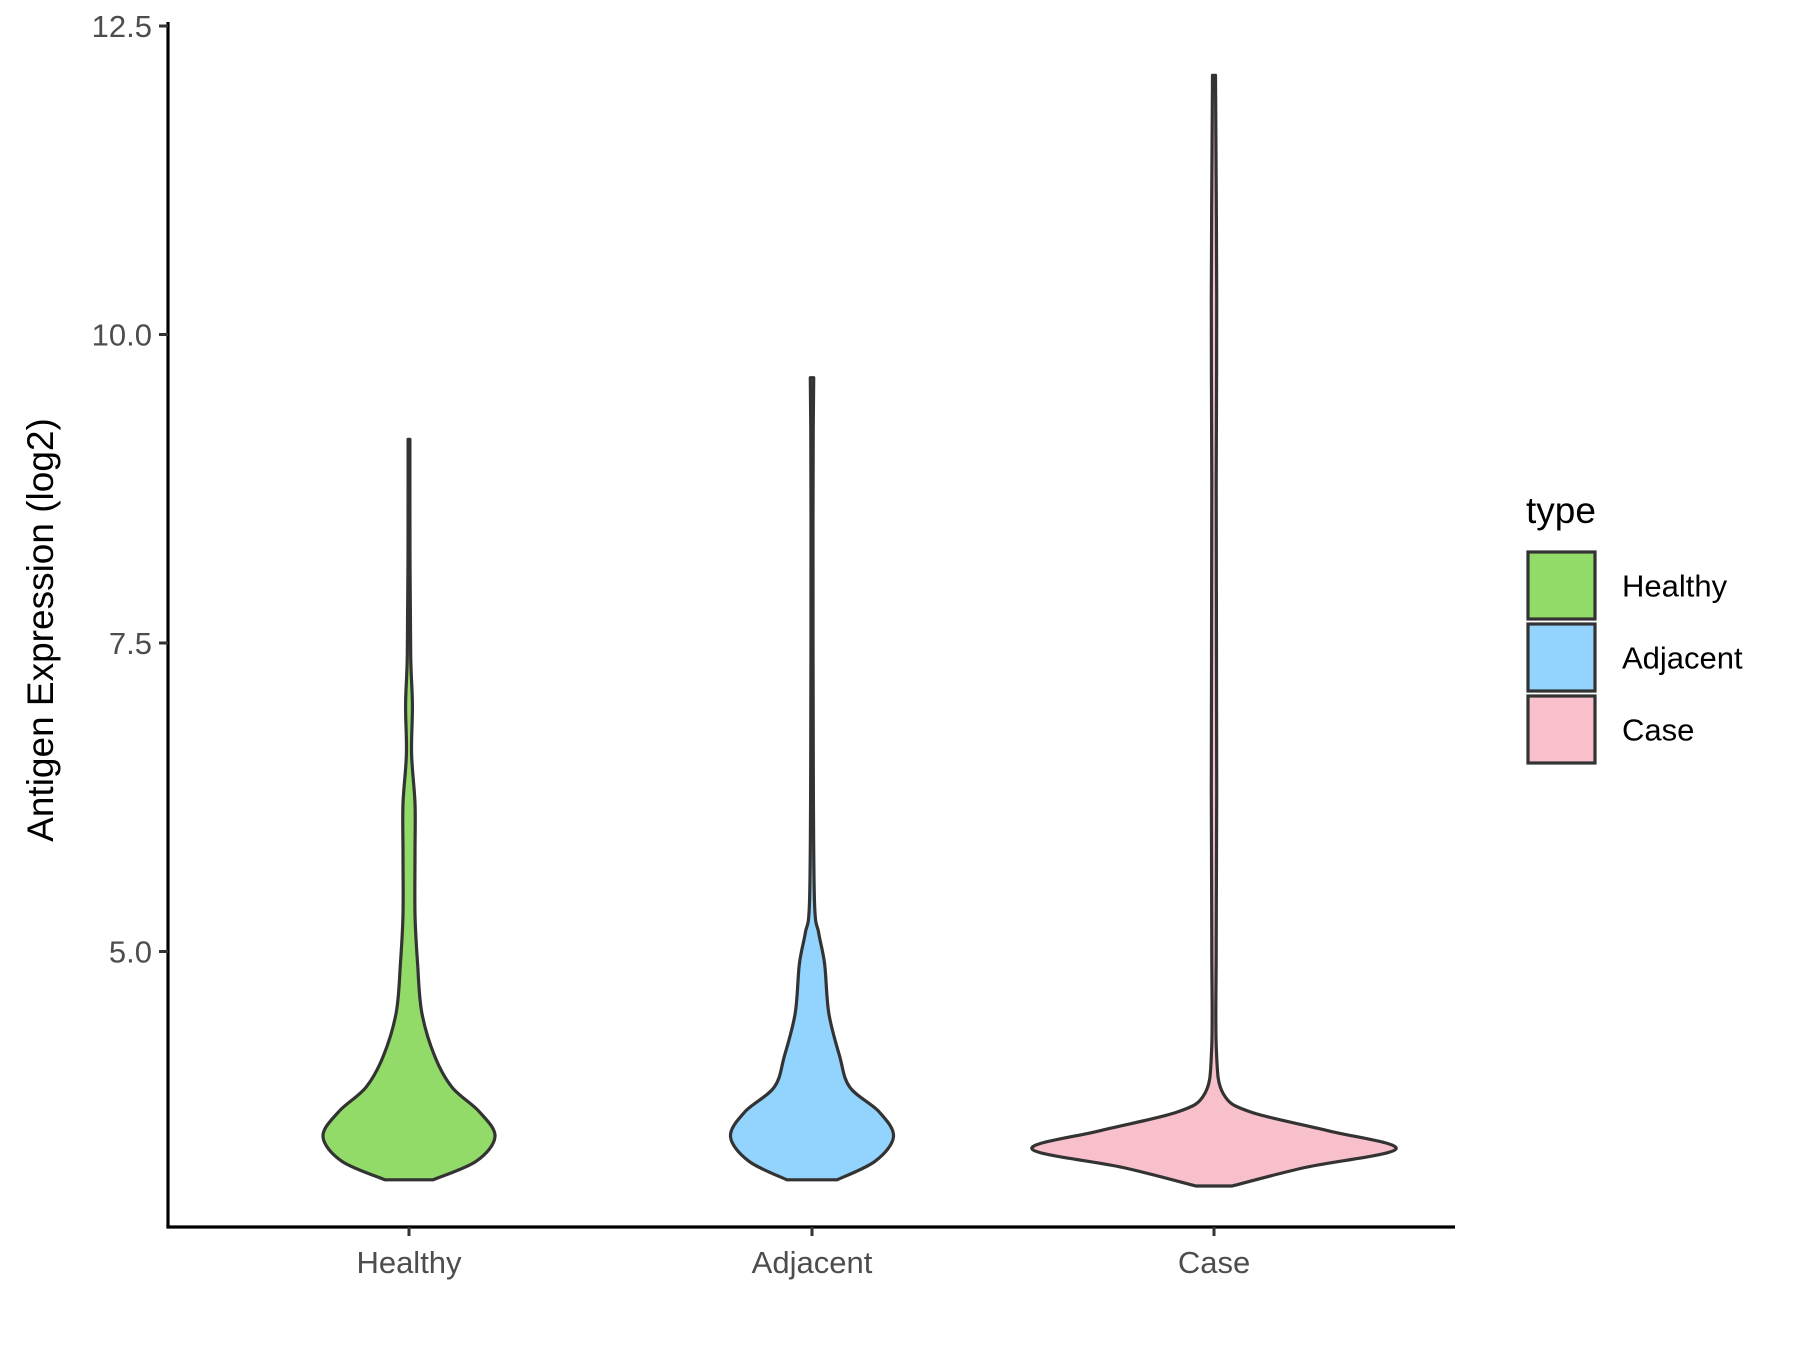 The width and height of the screenshot is (1800, 1355). I want to click on violin-healthy, so click(409, 809).